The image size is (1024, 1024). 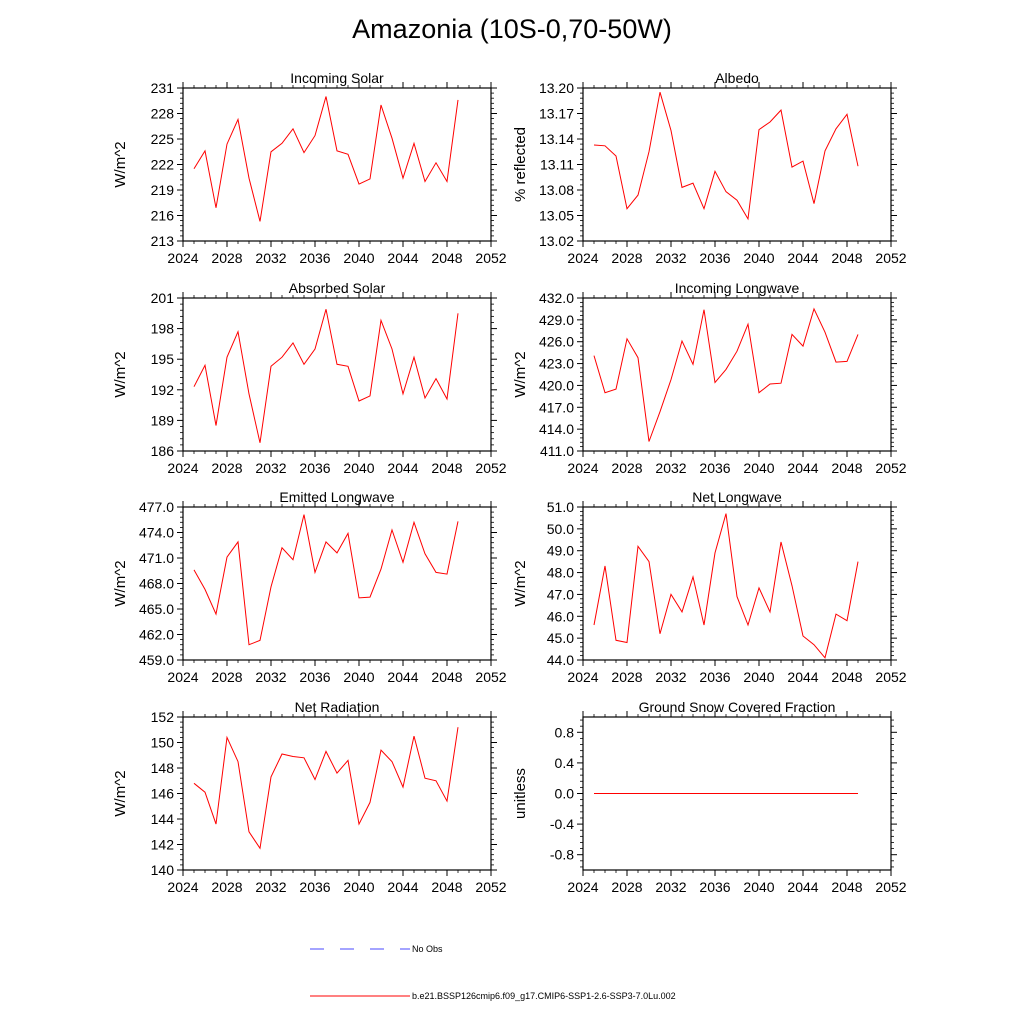 I want to click on incoming-longwave-title: Incoming Longwave, so click(x=737, y=288).